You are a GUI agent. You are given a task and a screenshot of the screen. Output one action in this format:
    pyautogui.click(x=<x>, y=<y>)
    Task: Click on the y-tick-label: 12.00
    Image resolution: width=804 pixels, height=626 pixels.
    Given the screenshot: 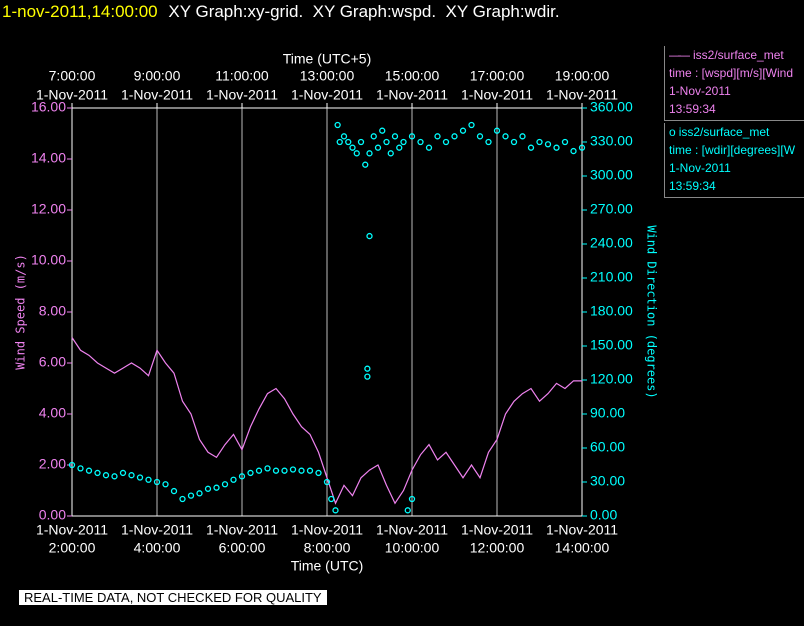 What is the action you would take?
    pyautogui.click(x=48, y=209)
    